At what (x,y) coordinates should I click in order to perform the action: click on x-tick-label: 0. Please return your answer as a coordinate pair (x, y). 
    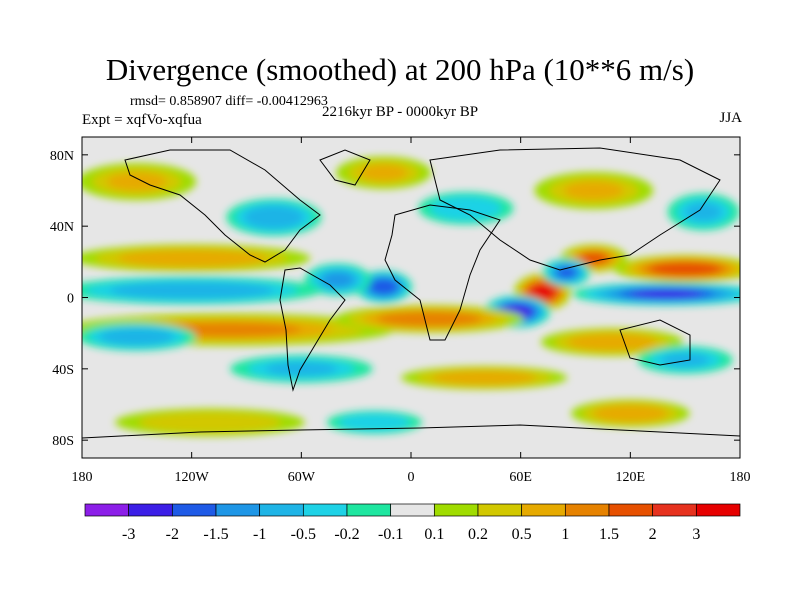
    Looking at the image, I should click on (411, 477).